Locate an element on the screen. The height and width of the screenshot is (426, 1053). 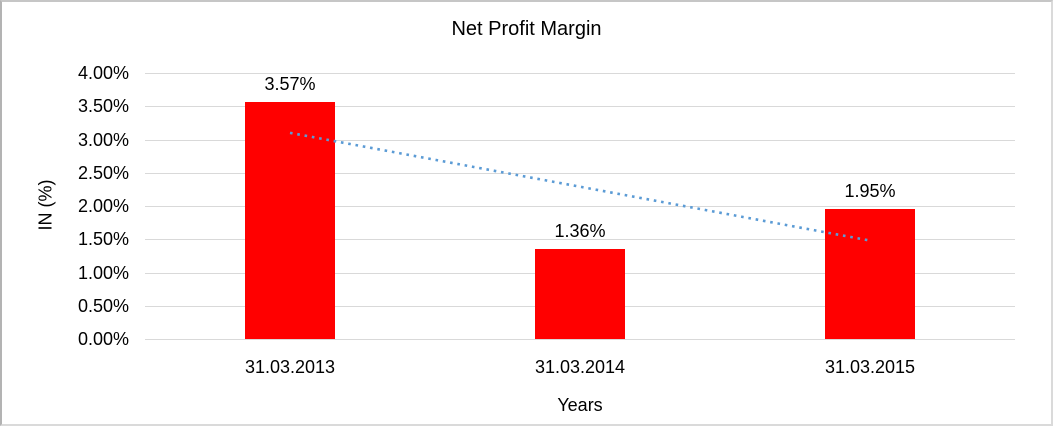
x-axis-line is located at coordinates (580, 339).